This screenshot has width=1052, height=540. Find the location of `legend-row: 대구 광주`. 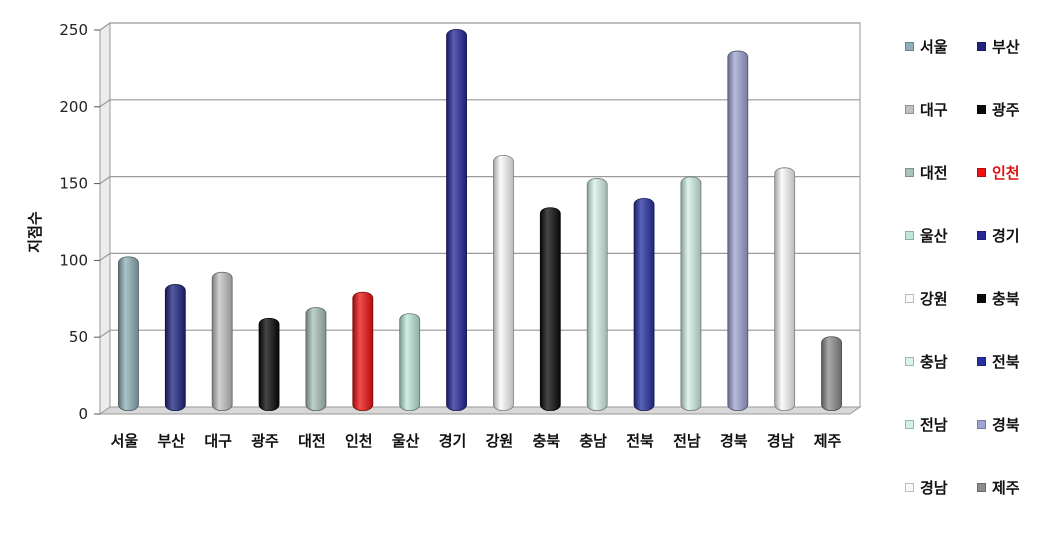

legend-row: 대구 광주 is located at coordinates (977, 130).